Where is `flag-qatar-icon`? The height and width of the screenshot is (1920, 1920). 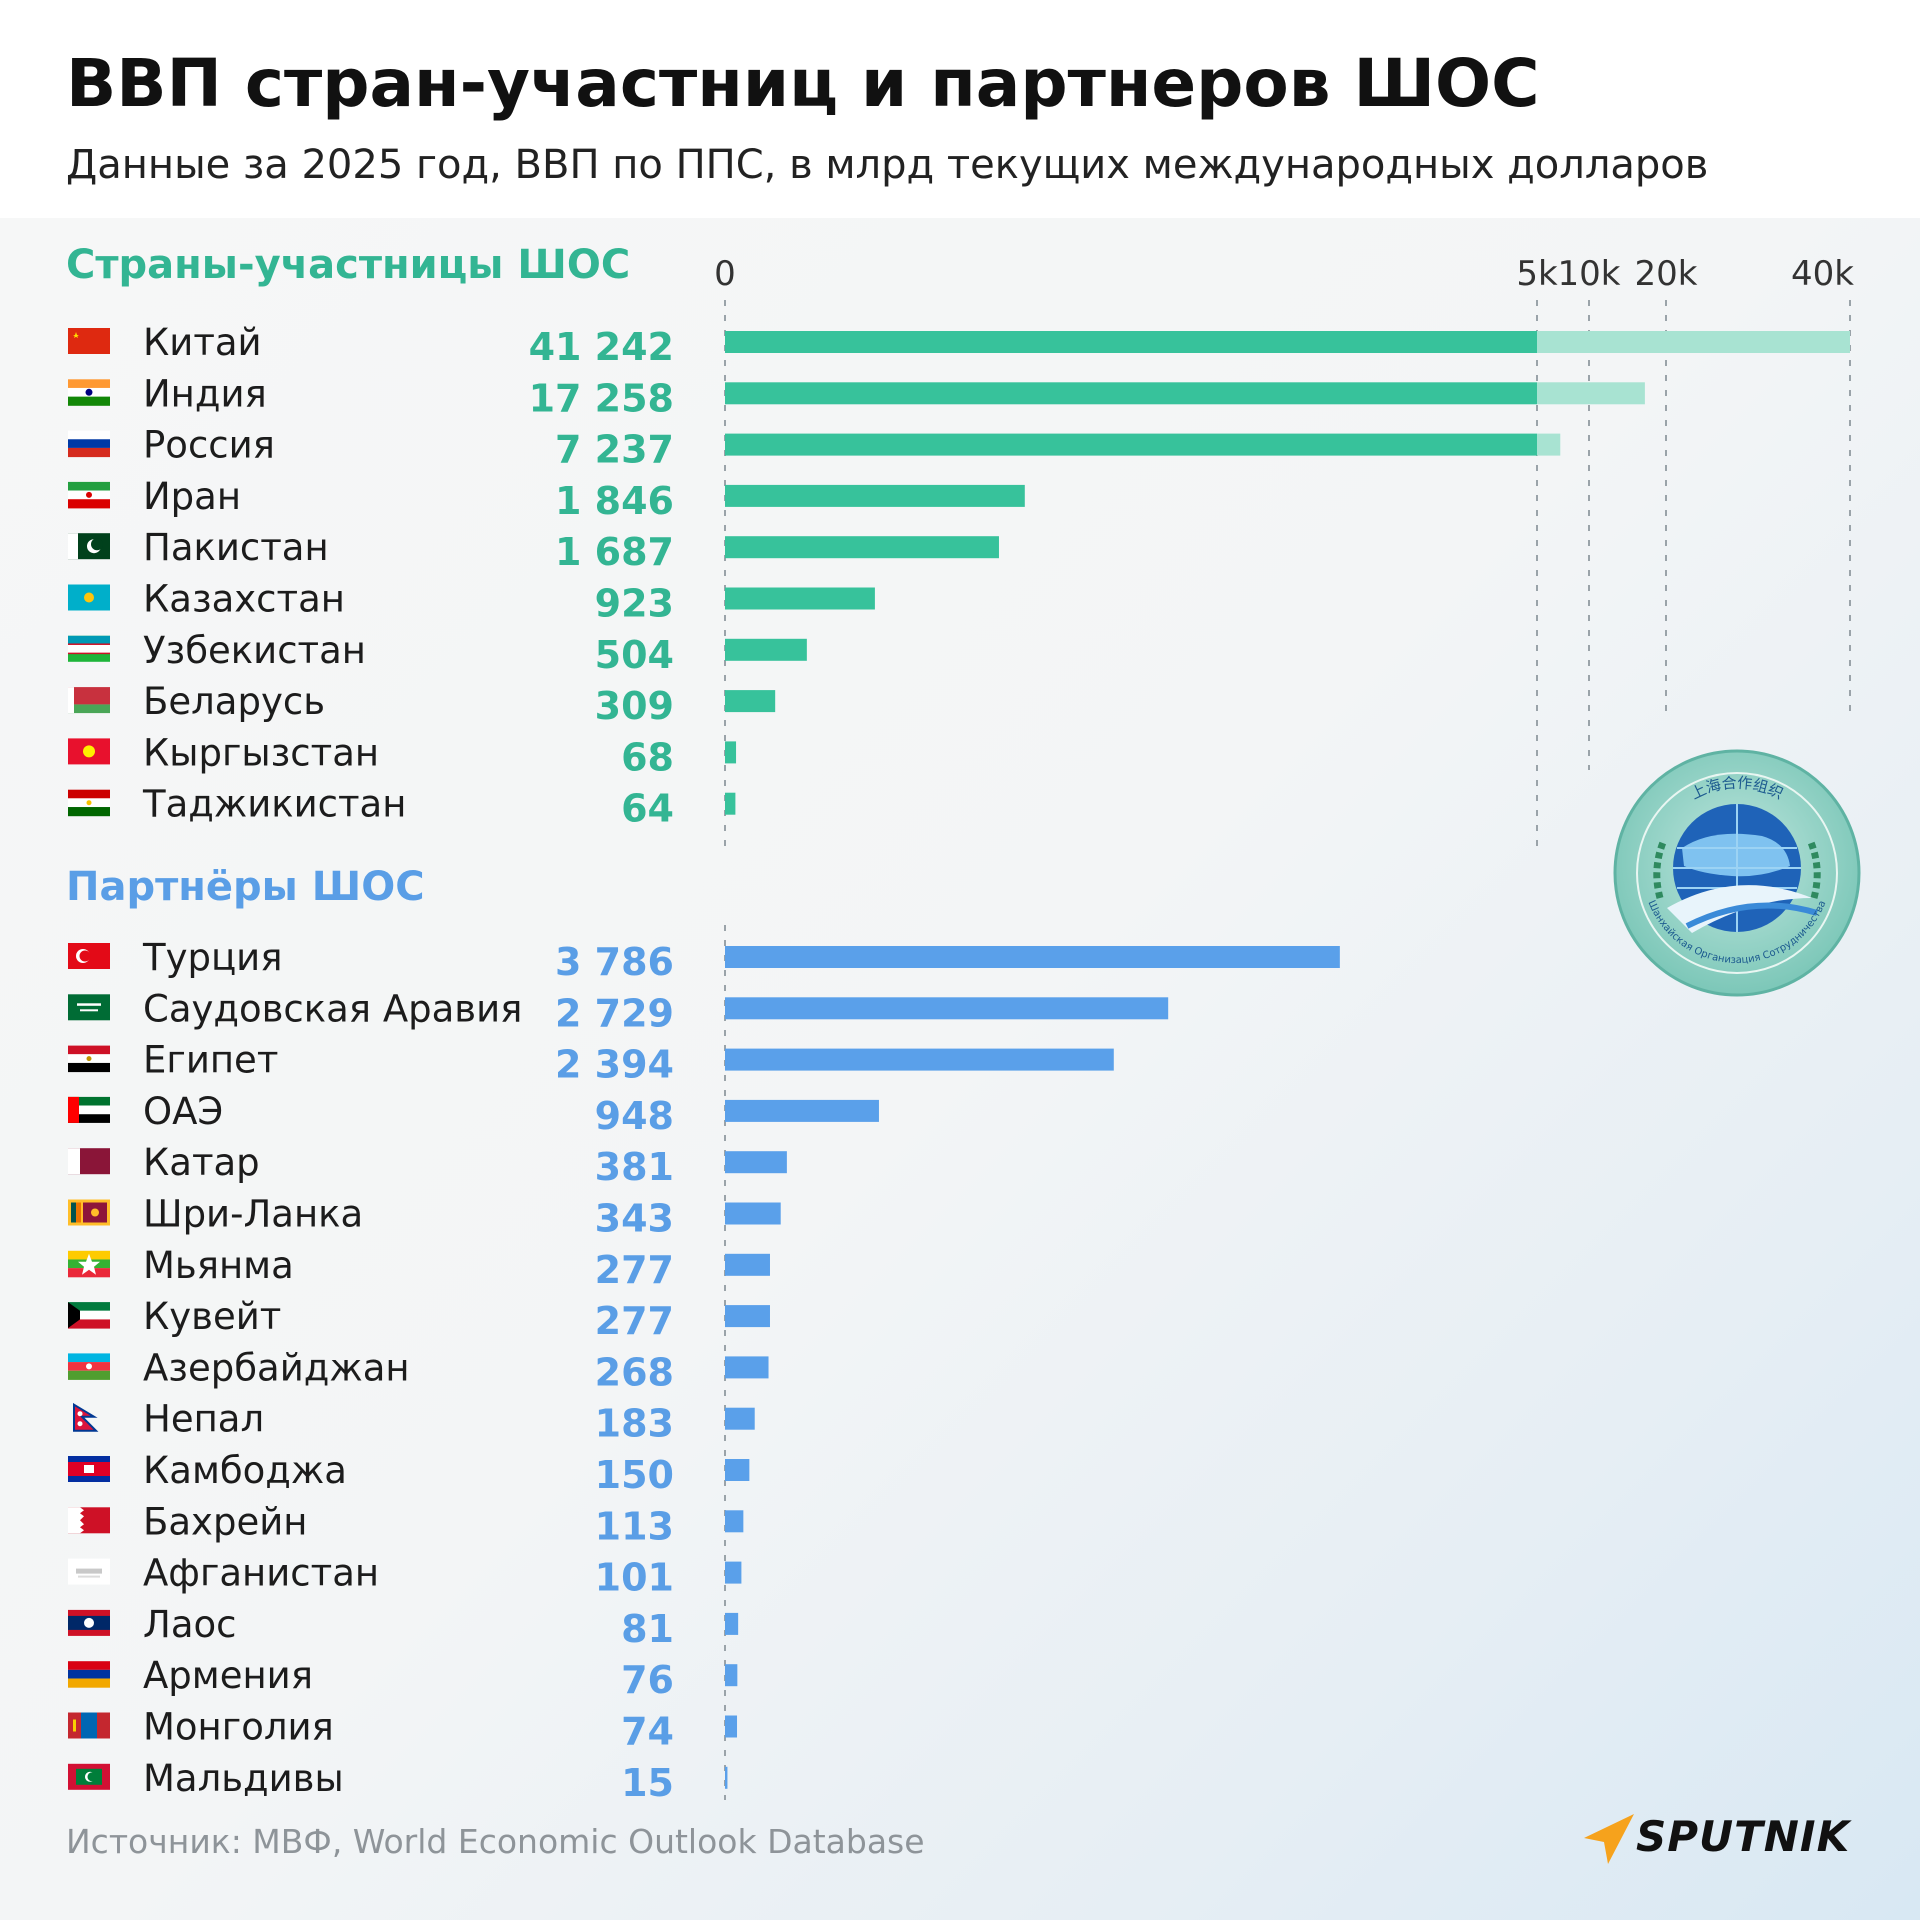
flag-qatar-icon is located at coordinates (89, 1161).